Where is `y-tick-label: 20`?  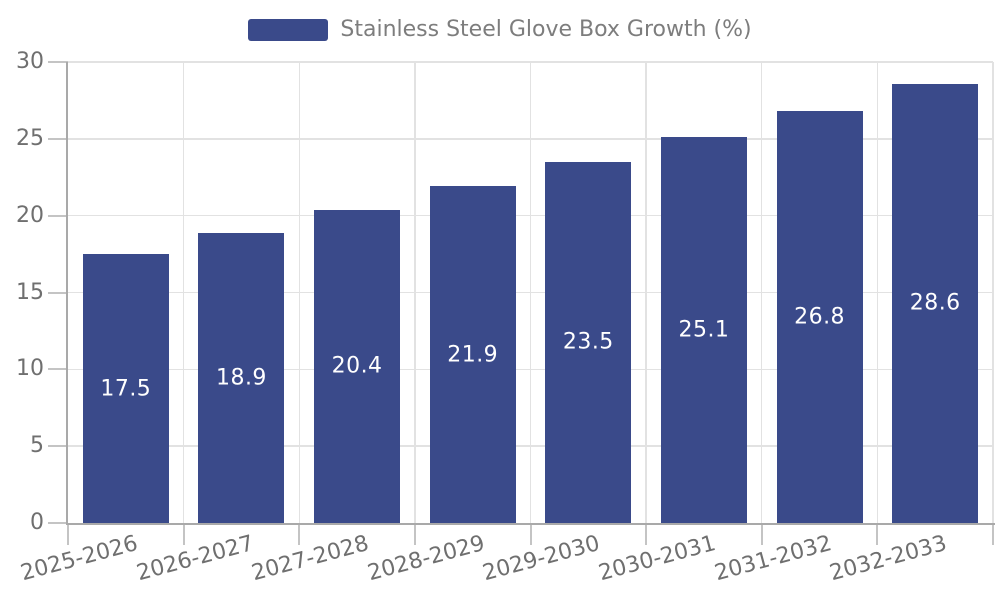
y-tick-label: 20 is located at coordinates (30, 215).